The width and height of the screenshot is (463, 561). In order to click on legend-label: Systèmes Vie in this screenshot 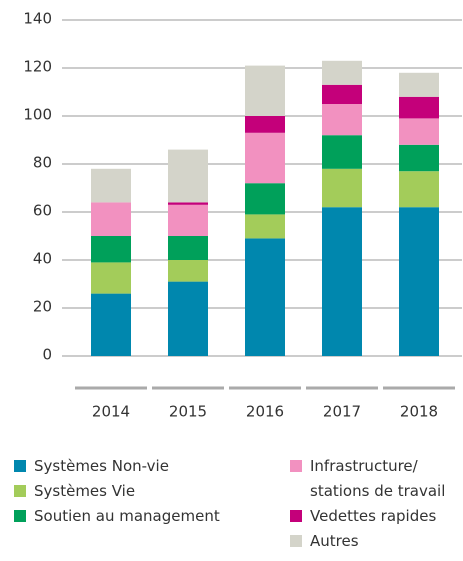, I will do `click(85, 491)`.